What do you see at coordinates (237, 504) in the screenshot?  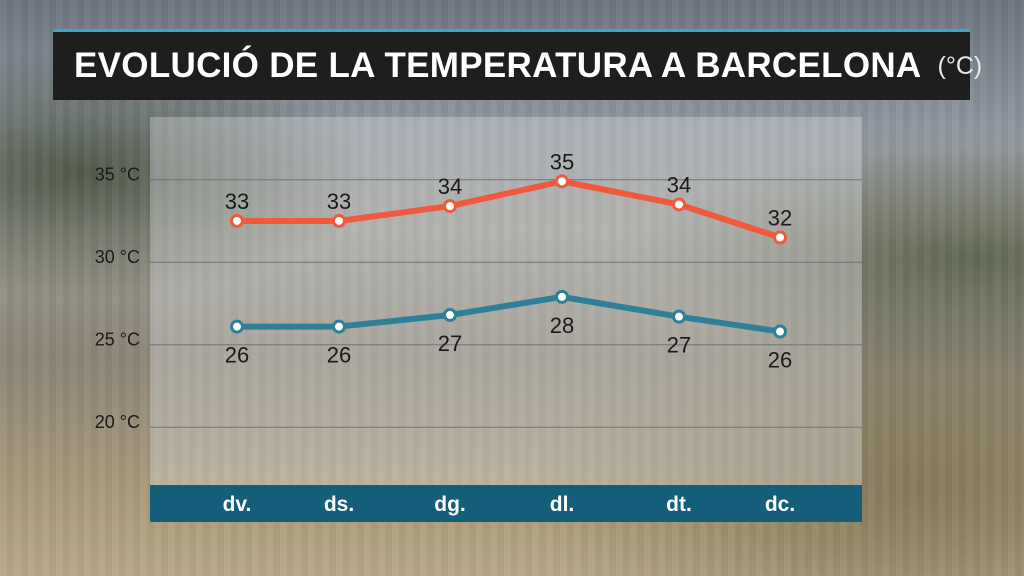 I see `x-category-label: dv.` at bounding box center [237, 504].